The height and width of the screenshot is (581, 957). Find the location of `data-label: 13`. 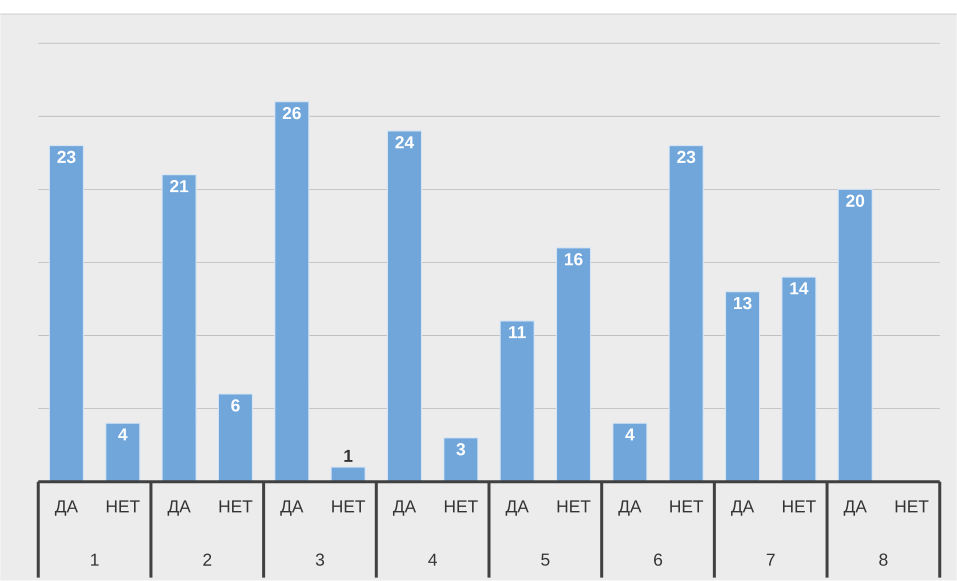

data-label: 13 is located at coordinates (743, 303).